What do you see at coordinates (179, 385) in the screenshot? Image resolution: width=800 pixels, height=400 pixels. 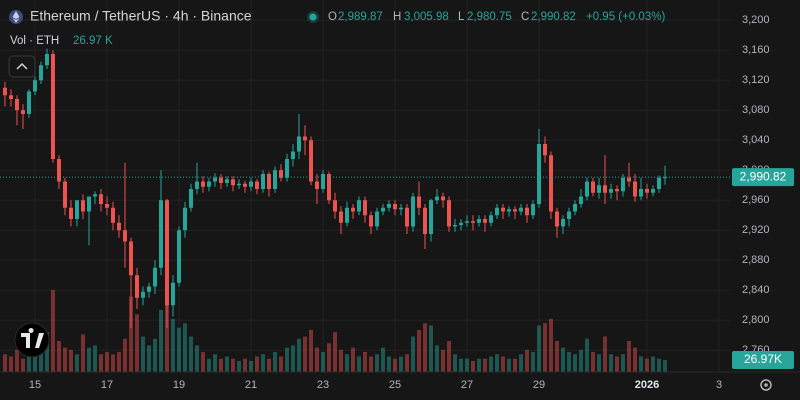 I see `x-tick-label: 19` at bounding box center [179, 385].